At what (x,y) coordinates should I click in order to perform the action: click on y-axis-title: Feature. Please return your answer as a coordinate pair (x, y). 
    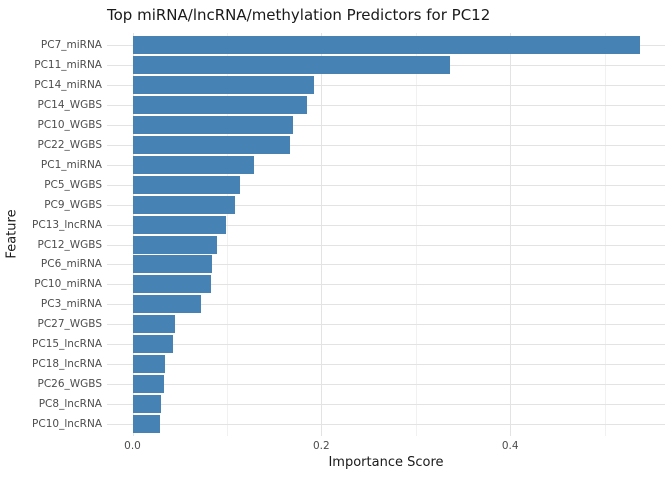
    Looking at the image, I should click on (12, 234).